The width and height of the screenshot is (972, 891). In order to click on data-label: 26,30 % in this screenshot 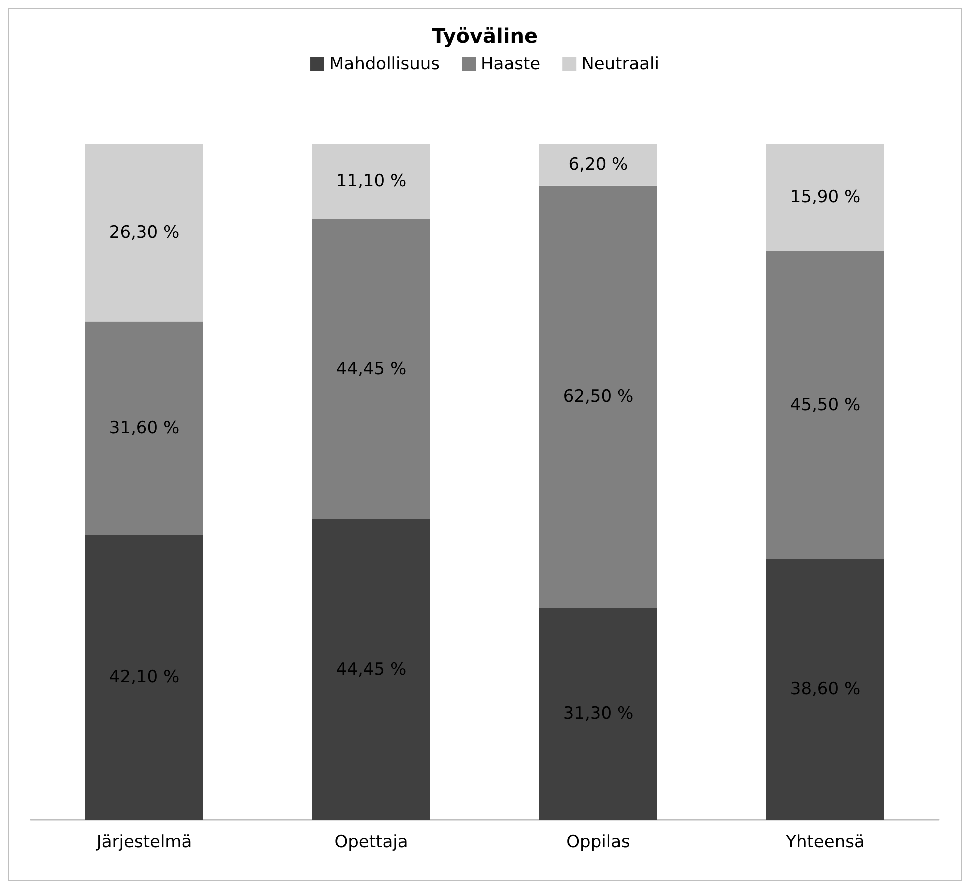, I will do `click(144, 232)`.